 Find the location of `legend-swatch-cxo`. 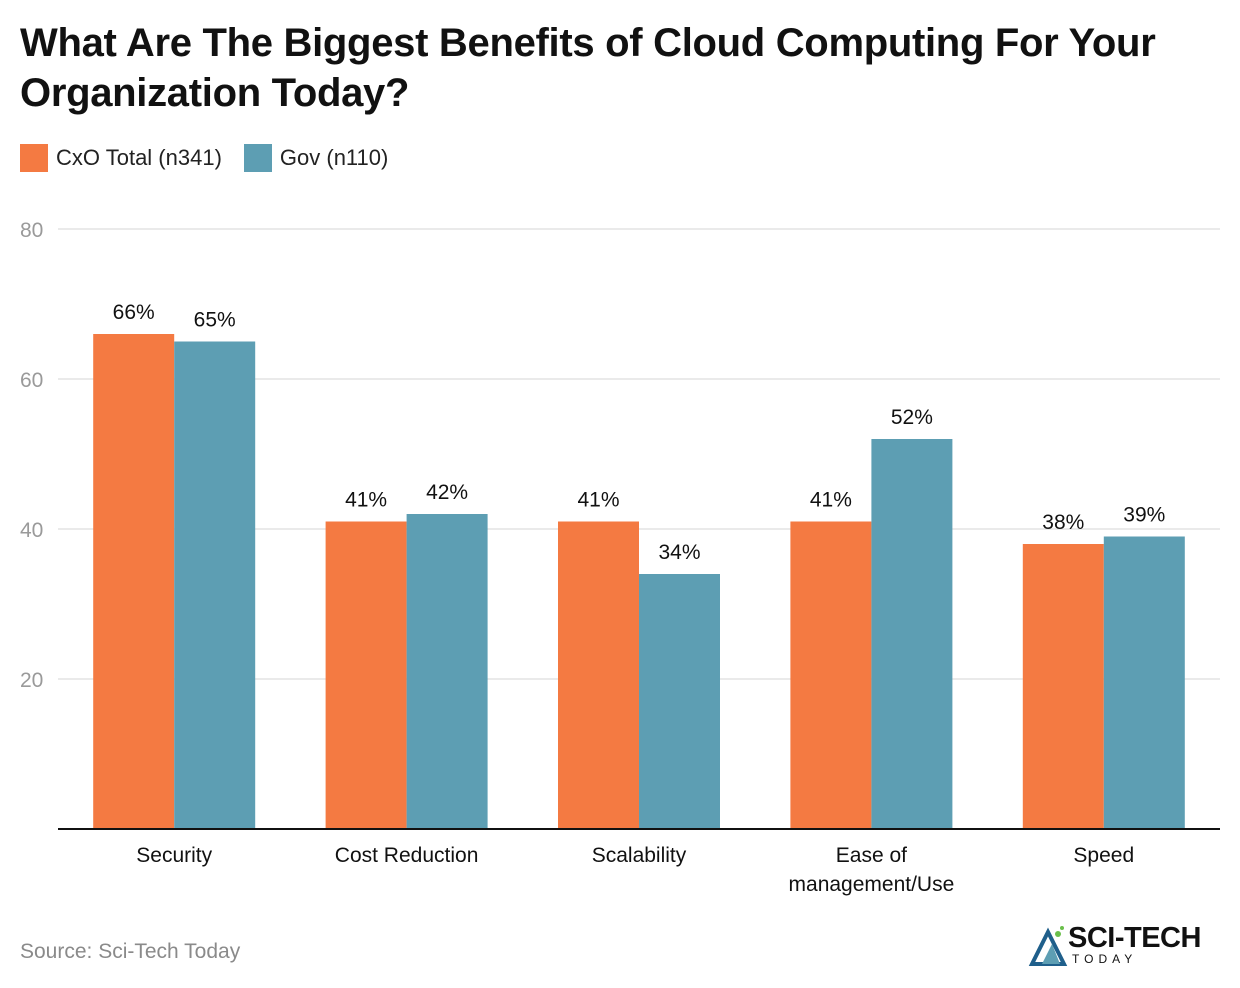

legend-swatch-cxo is located at coordinates (34, 158).